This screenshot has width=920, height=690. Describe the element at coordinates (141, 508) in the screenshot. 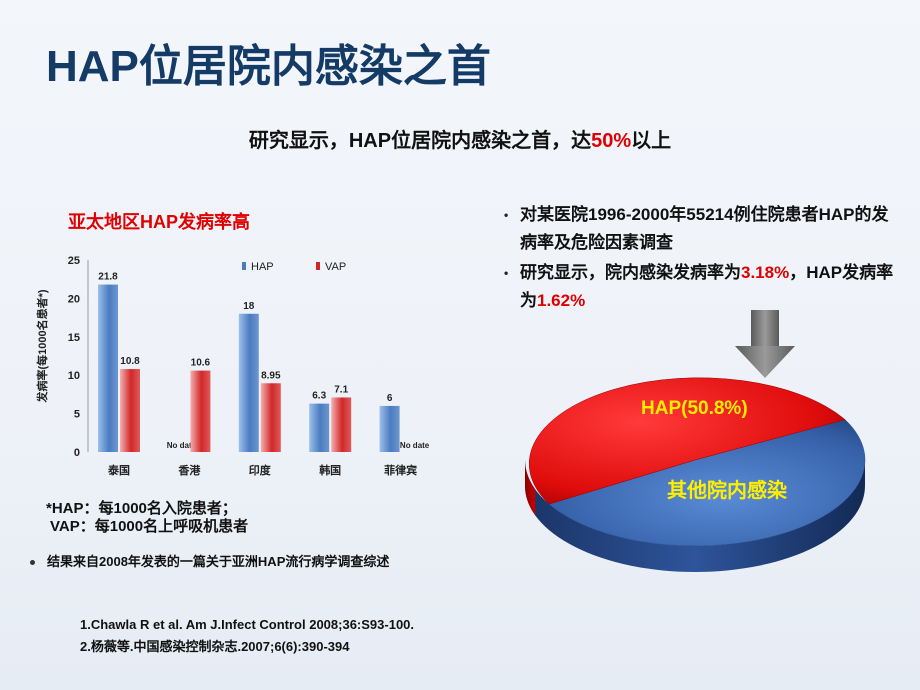

I see `footnote-hap: *HAP：每1000名入院患者；` at that location.